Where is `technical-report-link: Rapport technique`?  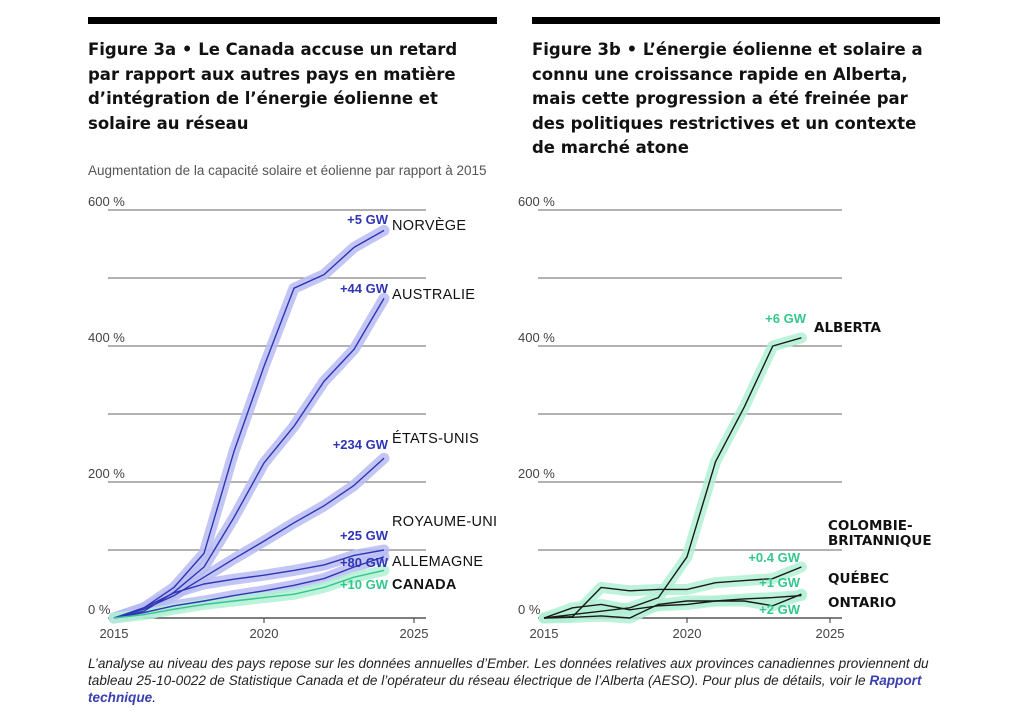 technical-report-link: Rapport technique is located at coordinates (505, 689).